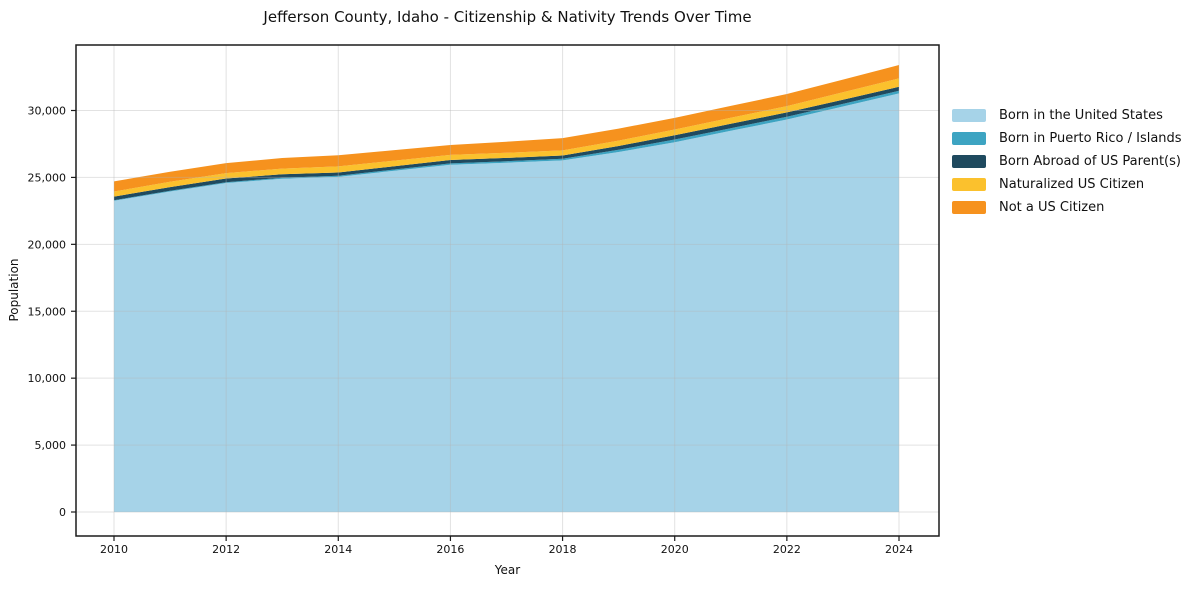 This screenshot has height=590, width=1189. What do you see at coordinates (47, 244) in the screenshot?
I see `y-tick-label: 20,000` at bounding box center [47, 244].